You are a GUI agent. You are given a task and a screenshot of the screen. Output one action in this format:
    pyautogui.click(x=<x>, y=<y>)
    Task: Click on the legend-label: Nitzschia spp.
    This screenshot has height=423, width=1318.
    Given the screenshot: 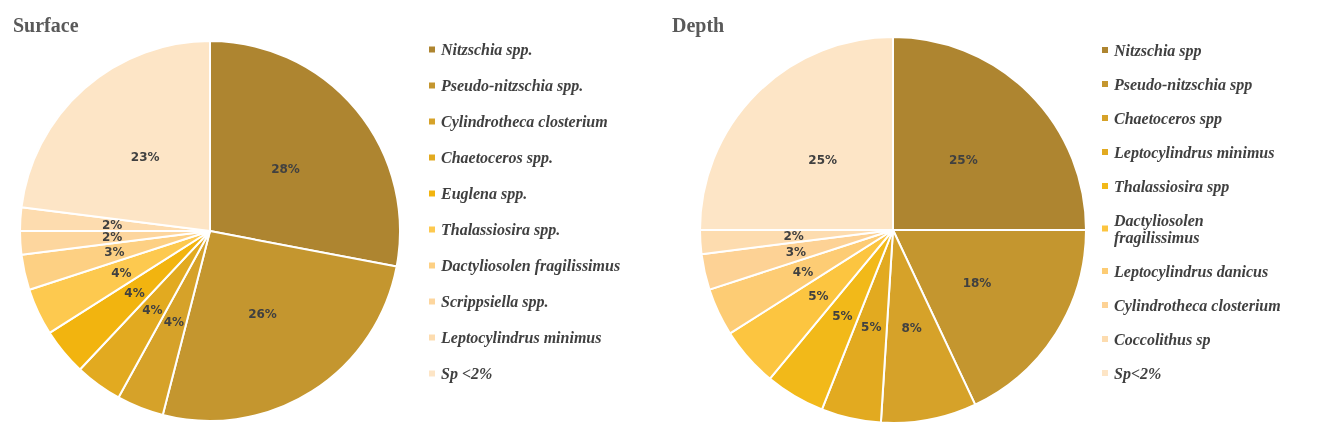 What is the action you would take?
    pyautogui.click(x=486, y=50)
    